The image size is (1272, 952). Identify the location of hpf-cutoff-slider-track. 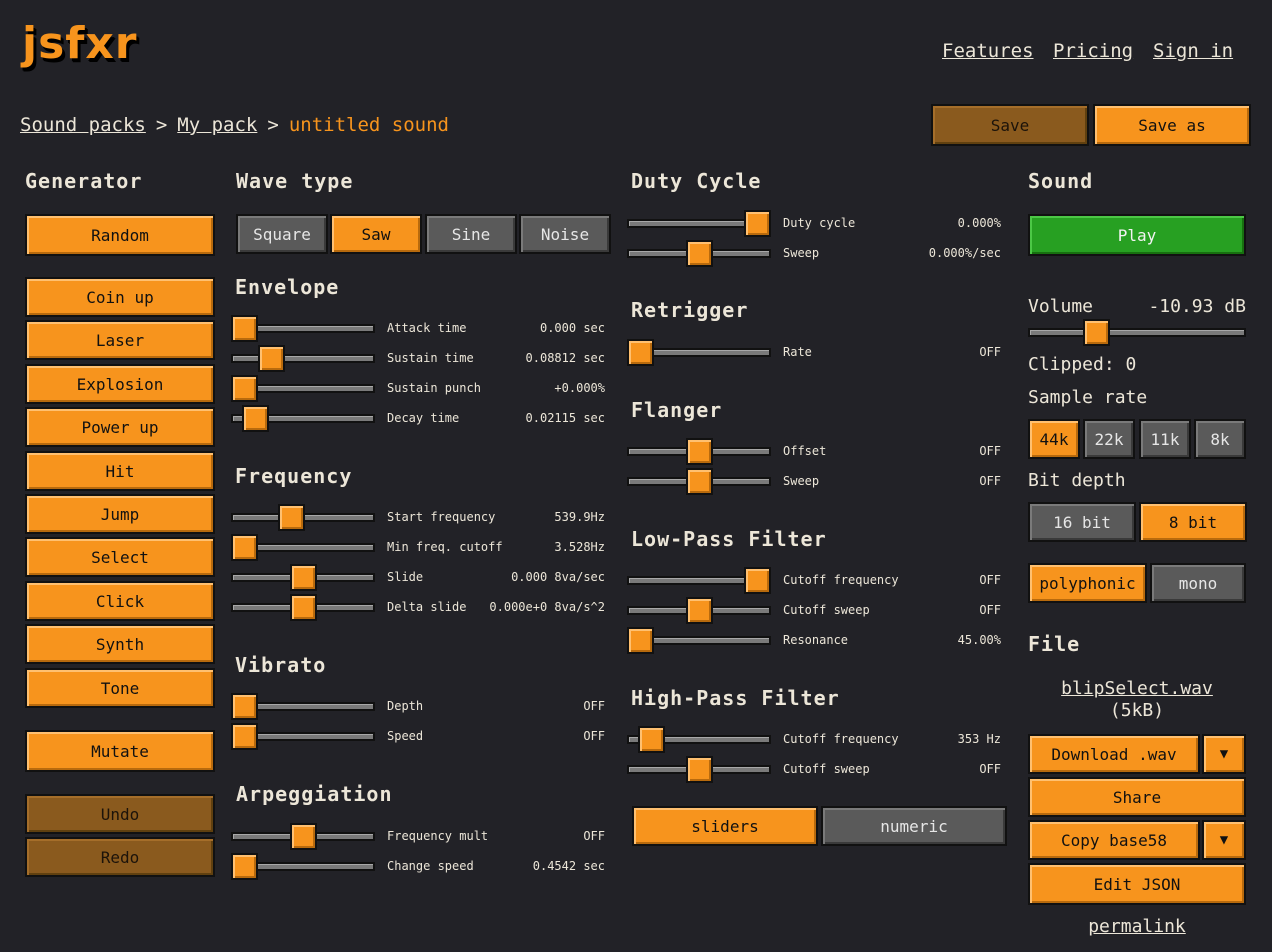
(699, 739).